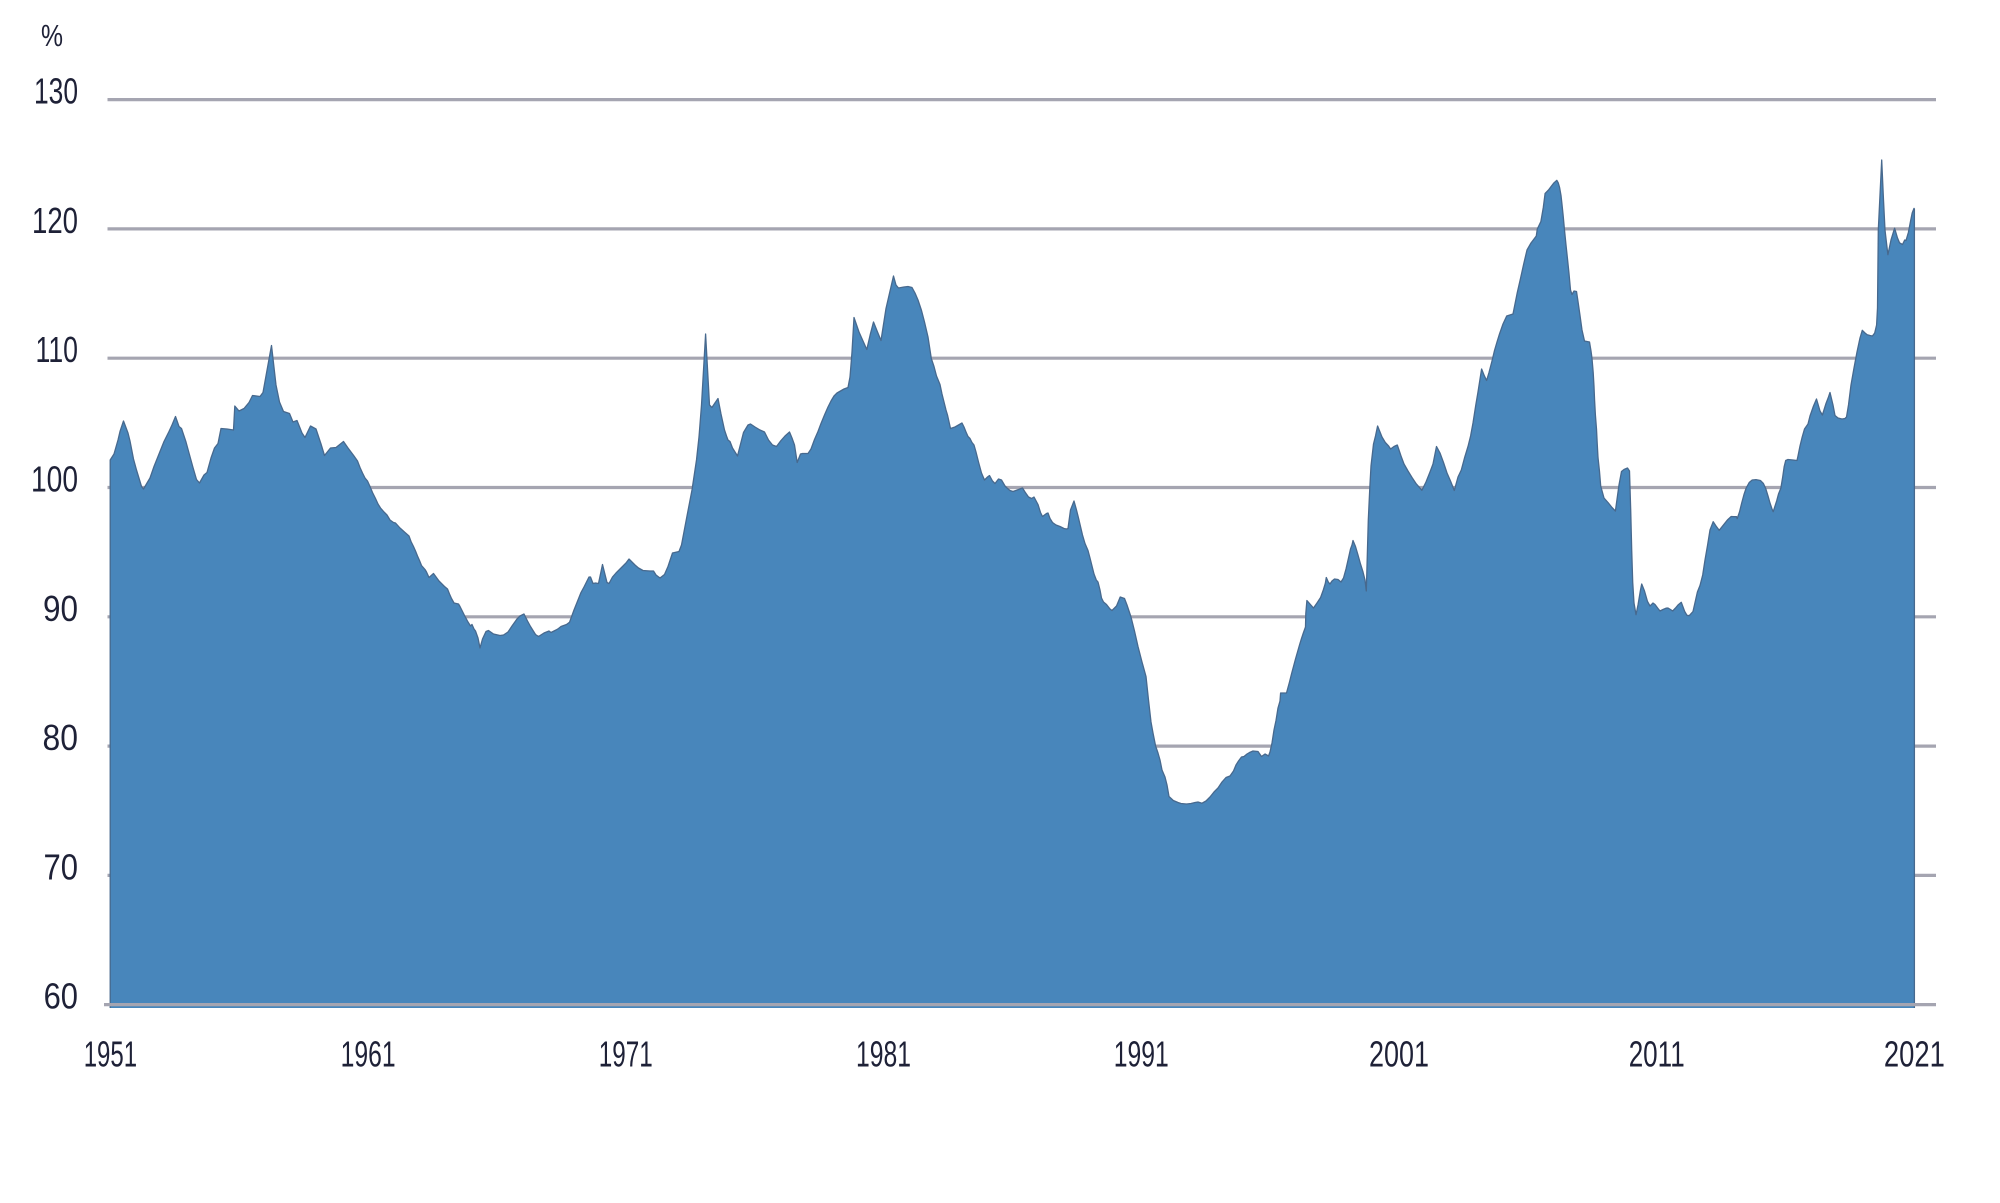  What do you see at coordinates (61, 866) in the screenshot?
I see `svg-text: 70` at bounding box center [61, 866].